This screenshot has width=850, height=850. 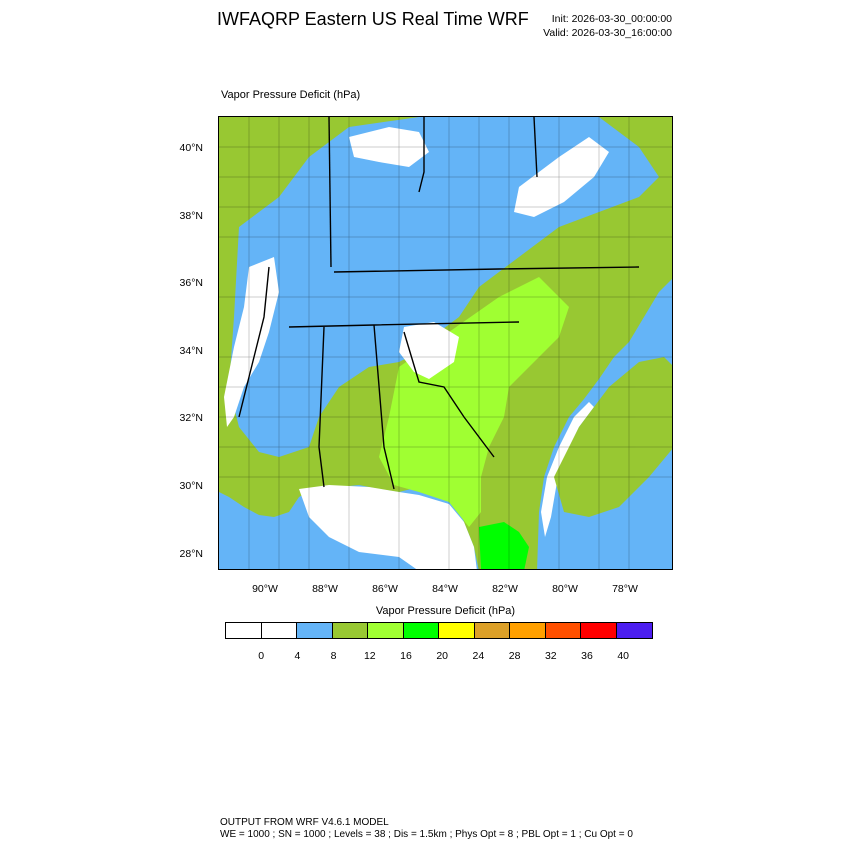 I want to click on lat-label-40: 40°N, so click(x=191, y=148).